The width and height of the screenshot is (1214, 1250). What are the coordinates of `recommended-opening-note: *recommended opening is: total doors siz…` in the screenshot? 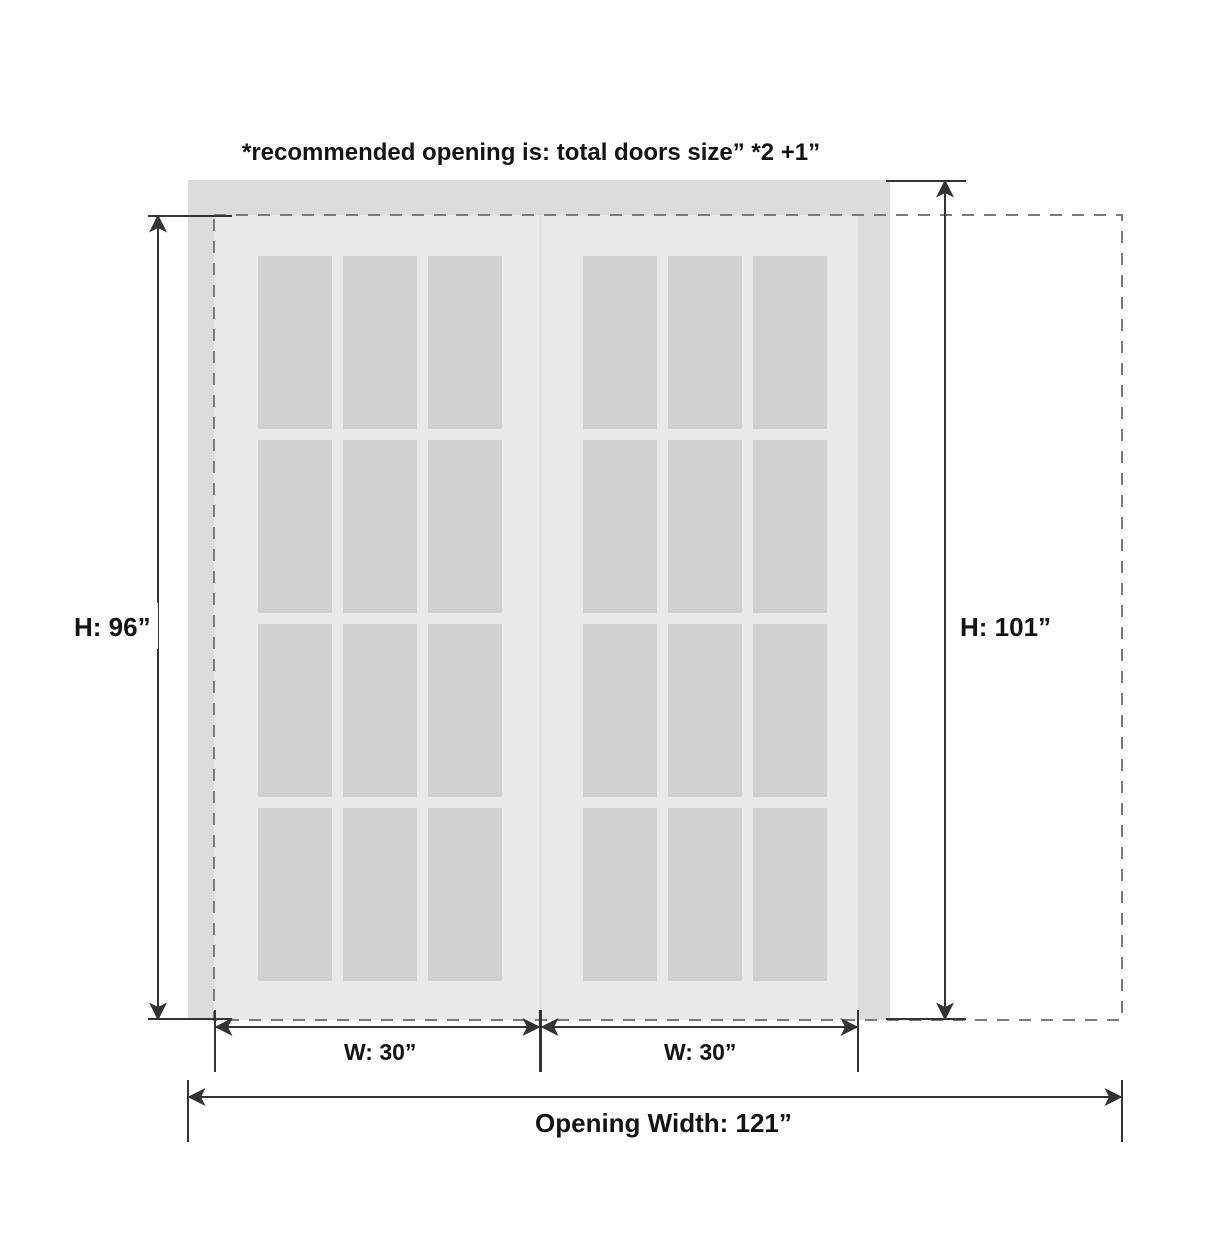 It's located at (531, 152).